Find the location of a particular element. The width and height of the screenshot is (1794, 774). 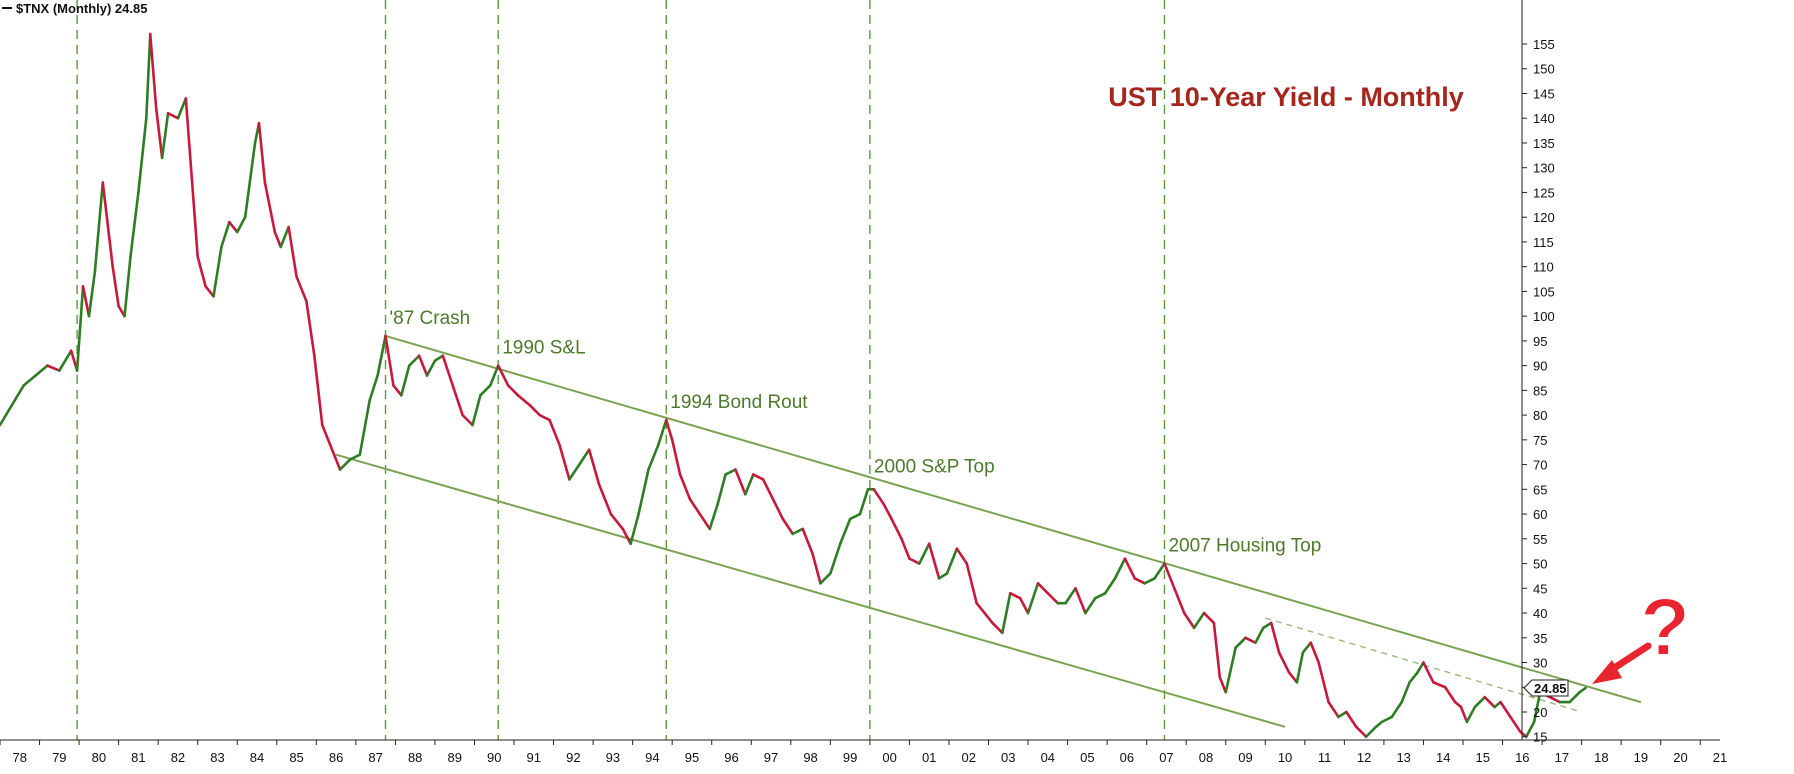

x-tick-label: 16 is located at coordinates (1522, 757).